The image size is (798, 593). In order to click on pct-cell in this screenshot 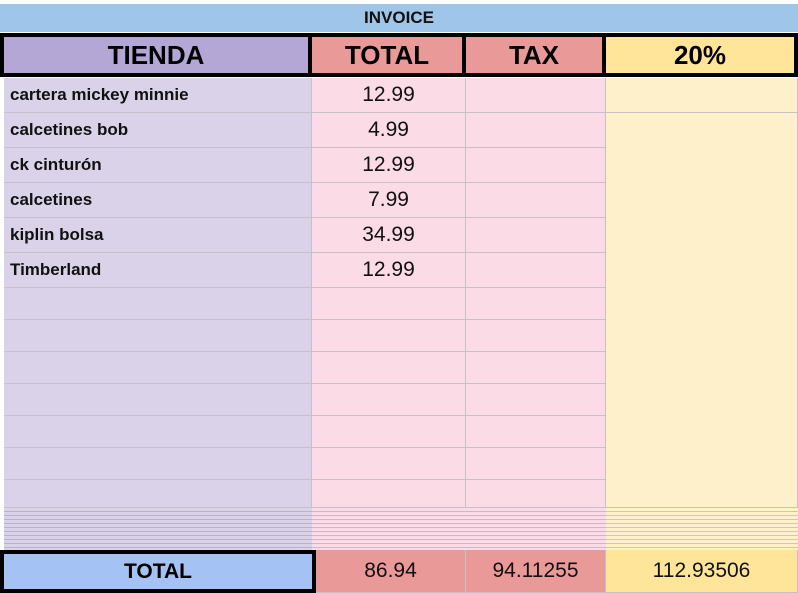, I will do `click(702, 95)`.